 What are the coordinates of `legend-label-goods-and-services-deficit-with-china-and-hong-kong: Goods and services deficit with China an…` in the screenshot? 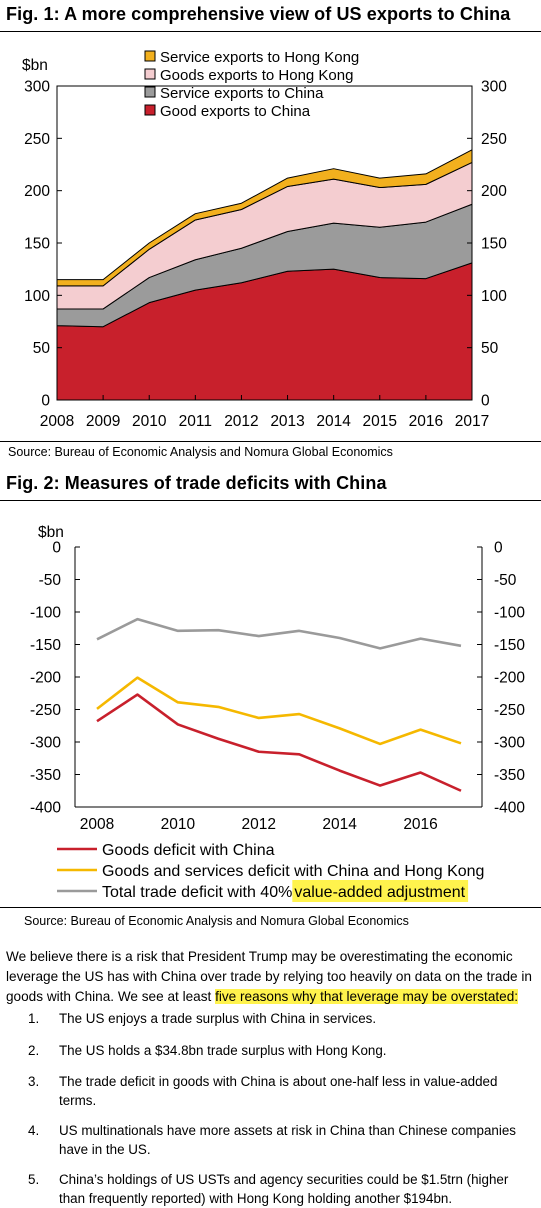 It's located at (293, 871).